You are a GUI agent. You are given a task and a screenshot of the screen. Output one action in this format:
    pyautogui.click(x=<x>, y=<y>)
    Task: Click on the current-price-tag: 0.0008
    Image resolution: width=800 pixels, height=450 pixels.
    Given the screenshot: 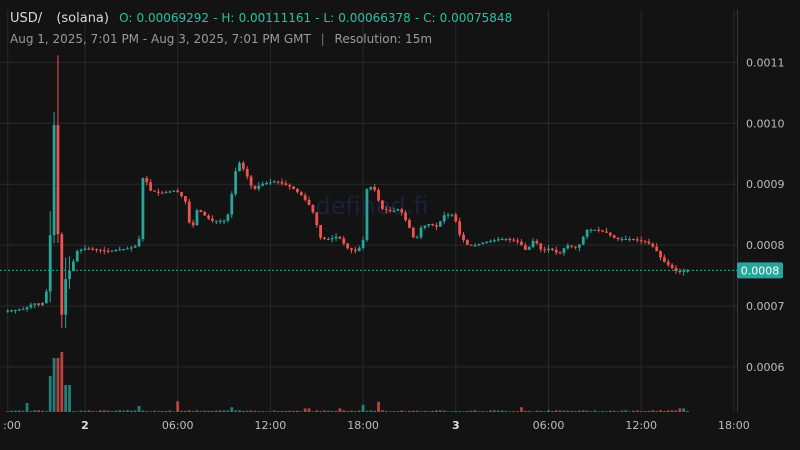 What is the action you would take?
    pyautogui.click(x=760, y=270)
    